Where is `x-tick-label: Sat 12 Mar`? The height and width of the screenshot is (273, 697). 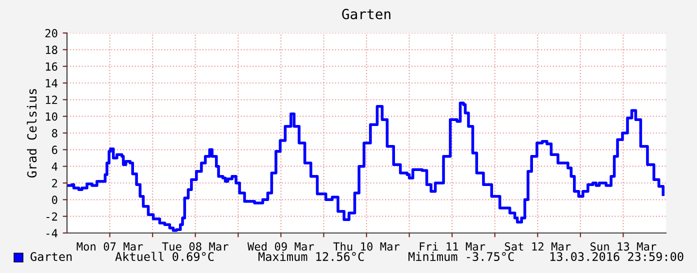
x-tick-label: Sat 12 Mar is located at coordinates (537, 246).